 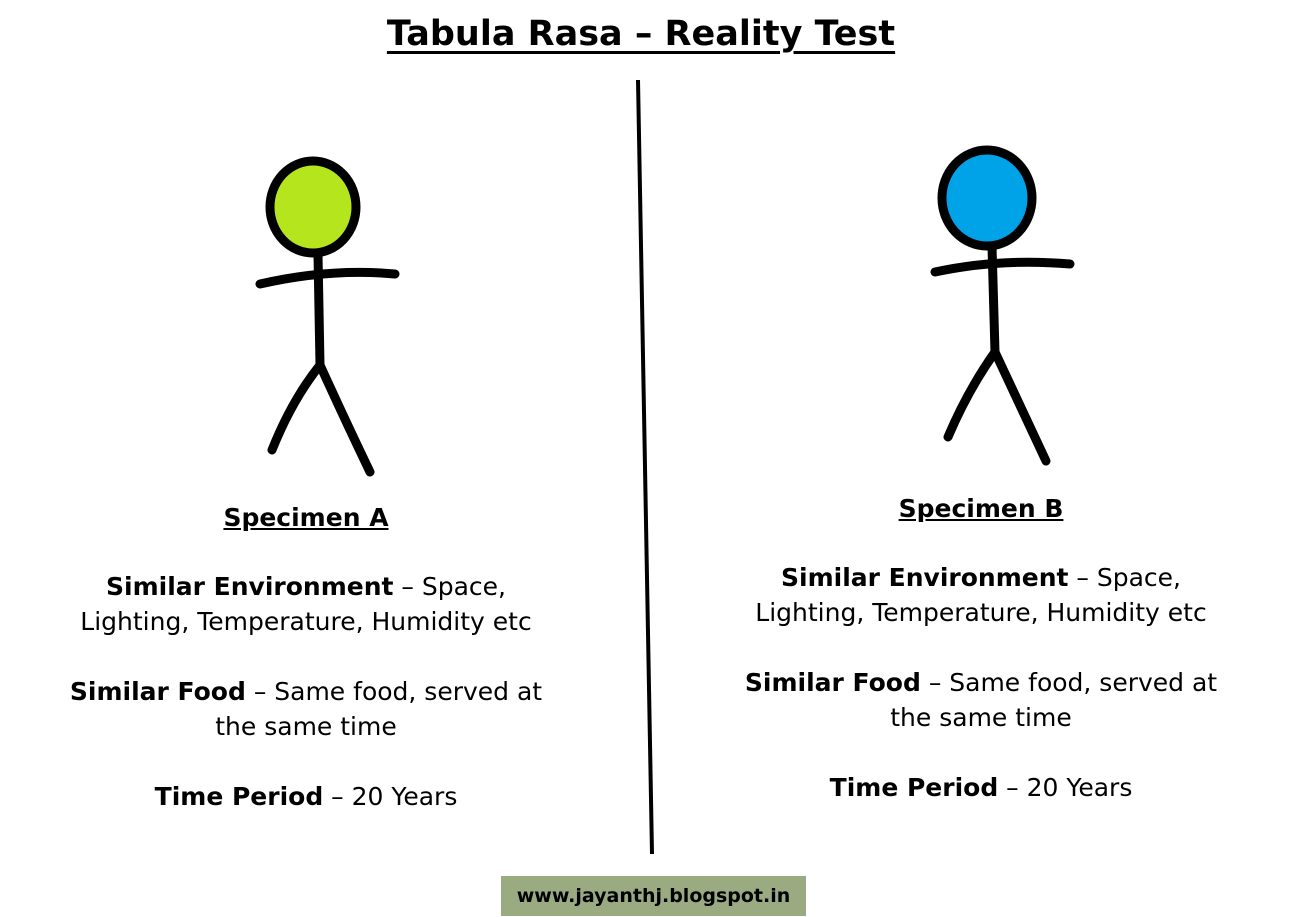 I want to click on time-a: Time Period – 20 Years, so click(x=306, y=796).